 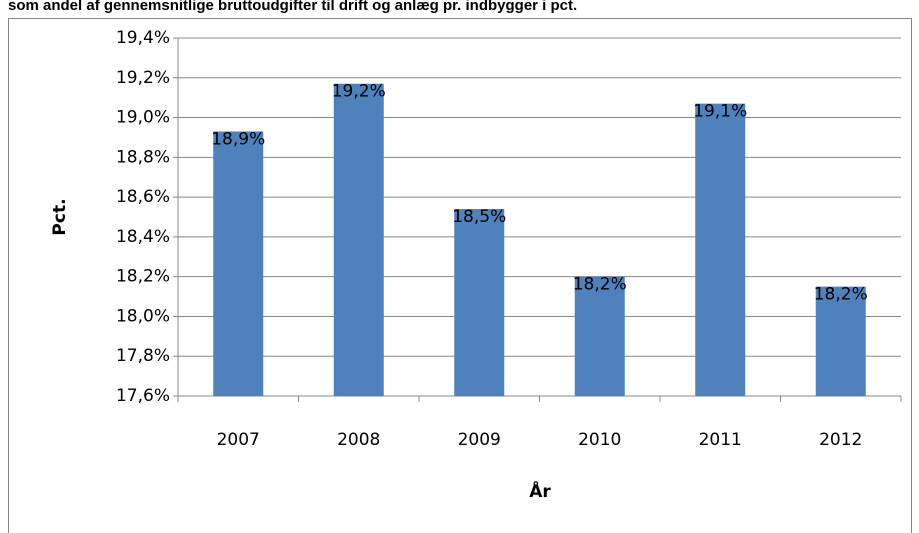 I want to click on y-tick-label: 18,8%, so click(x=143, y=157).